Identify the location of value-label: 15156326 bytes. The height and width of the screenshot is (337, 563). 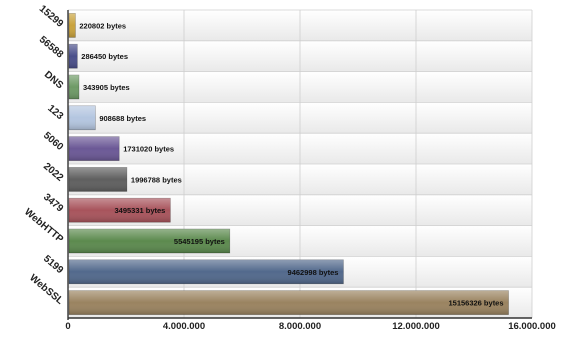
(475, 303).